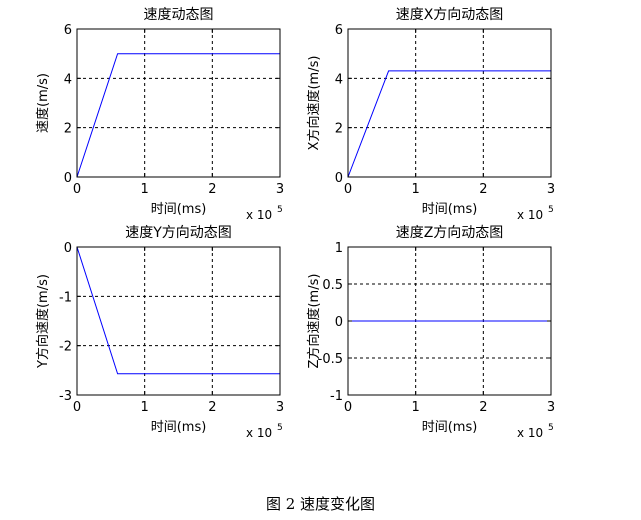 Image resolution: width=641 pixels, height=520 pixels. Describe the element at coordinates (179, 15) in the screenshot. I see `chart-title: 速度动态图` at that location.